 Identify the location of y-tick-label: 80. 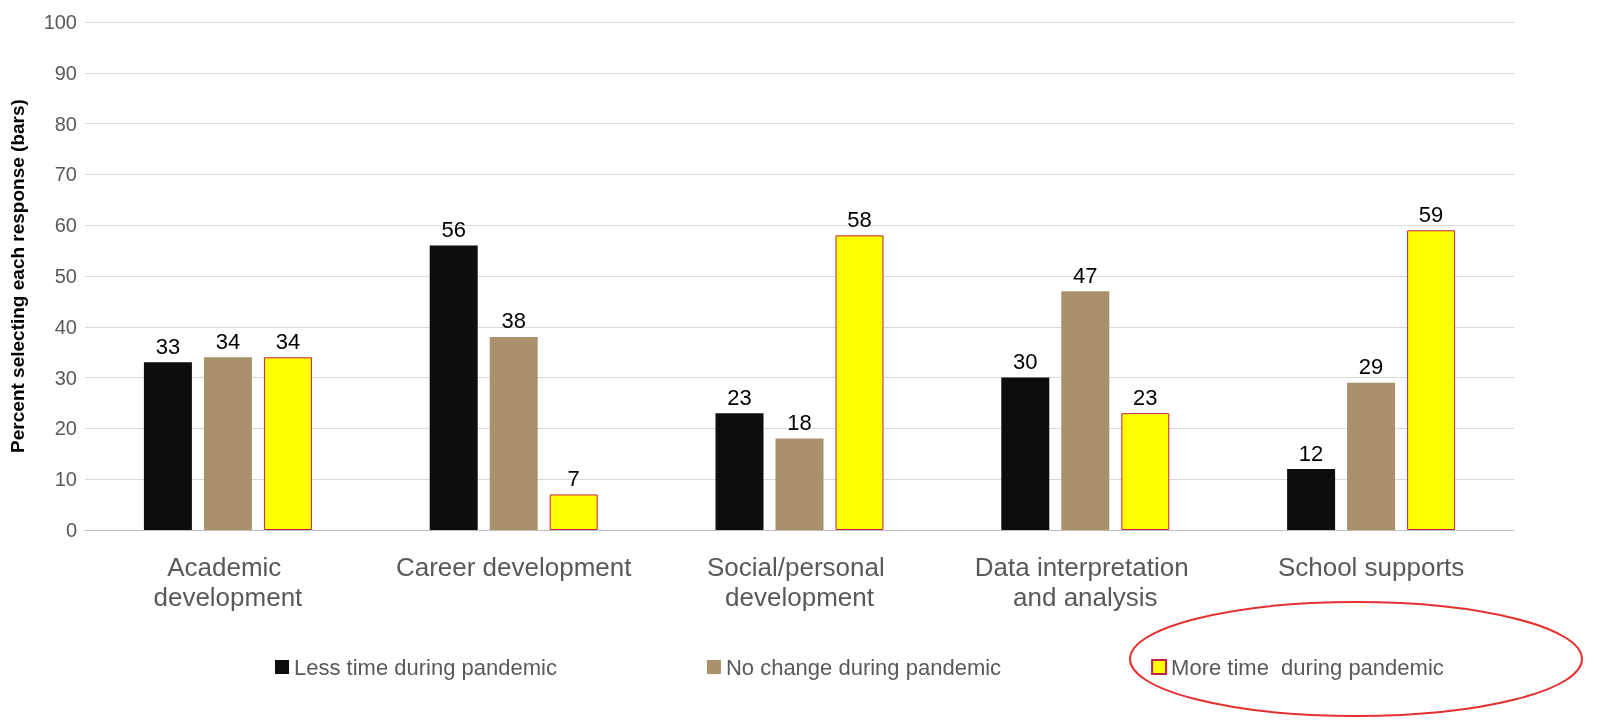
(65, 123).